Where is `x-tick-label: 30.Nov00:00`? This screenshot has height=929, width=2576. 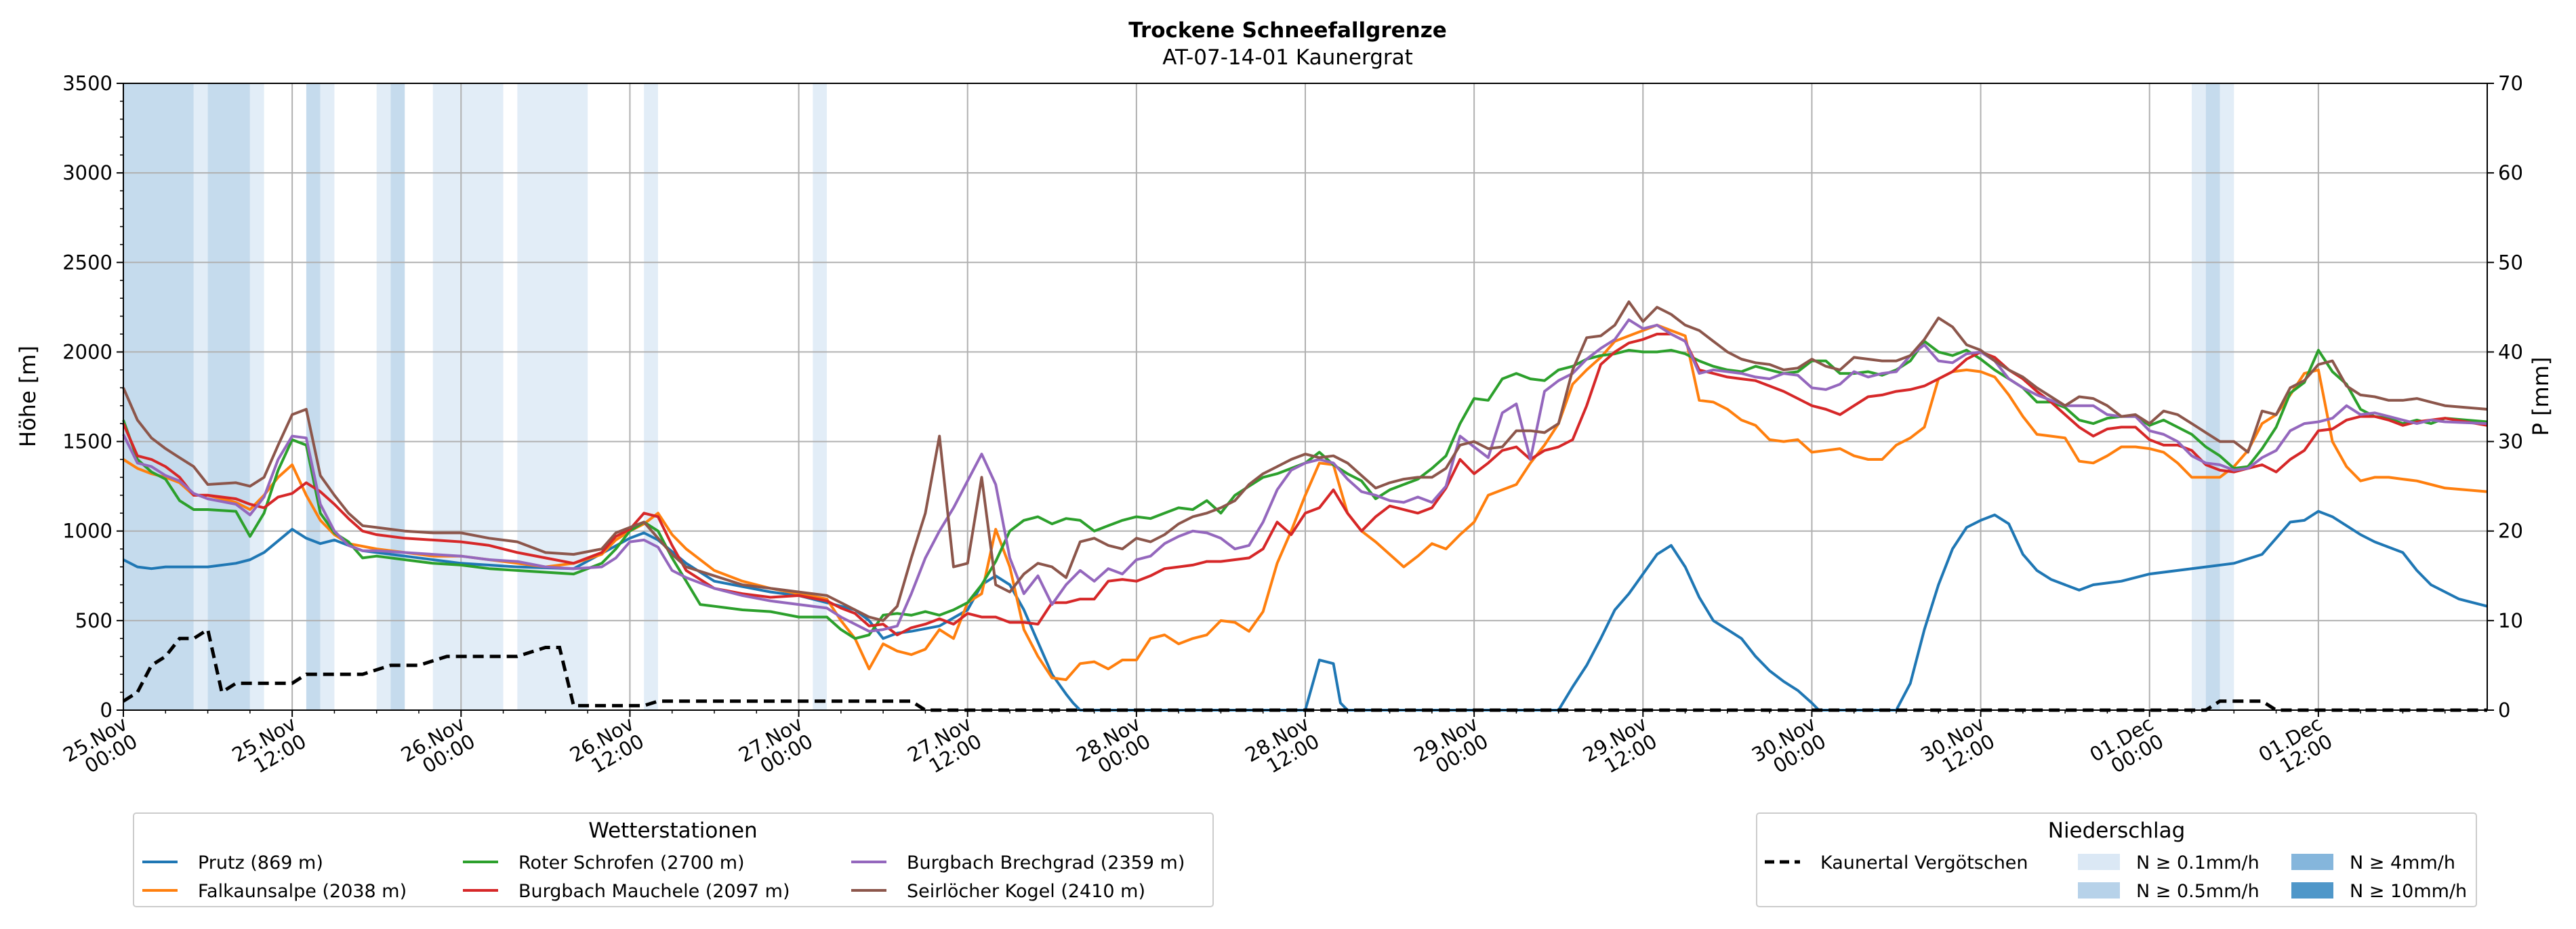 x-tick-label: 30.Nov00:00 is located at coordinates (1789, 749).